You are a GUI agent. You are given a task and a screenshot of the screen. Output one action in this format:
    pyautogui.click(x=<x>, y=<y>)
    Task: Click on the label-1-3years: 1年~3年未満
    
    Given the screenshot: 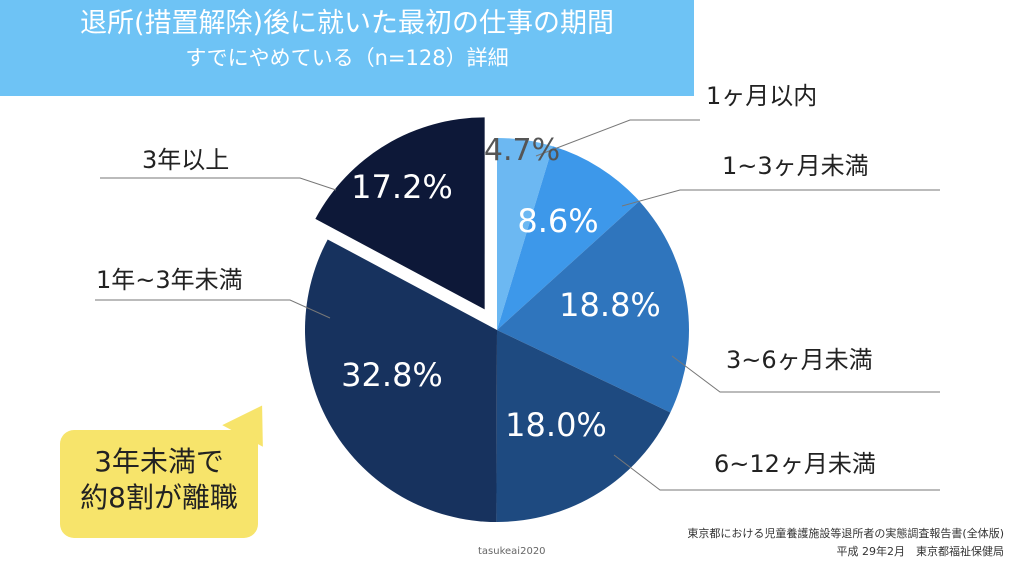 What is the action you would take?
    pyautogui.click(x=169, y=280)
    